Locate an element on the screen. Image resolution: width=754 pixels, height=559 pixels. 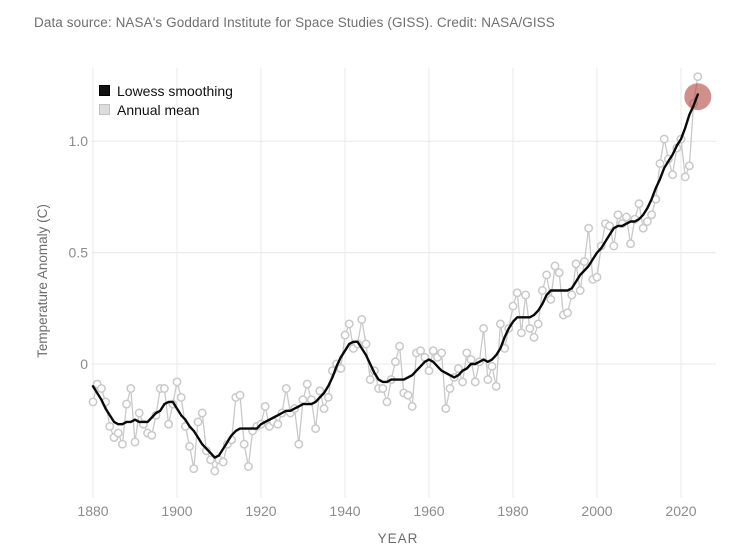
annual-mean-point-1930 is located at coordinates (303, 400).